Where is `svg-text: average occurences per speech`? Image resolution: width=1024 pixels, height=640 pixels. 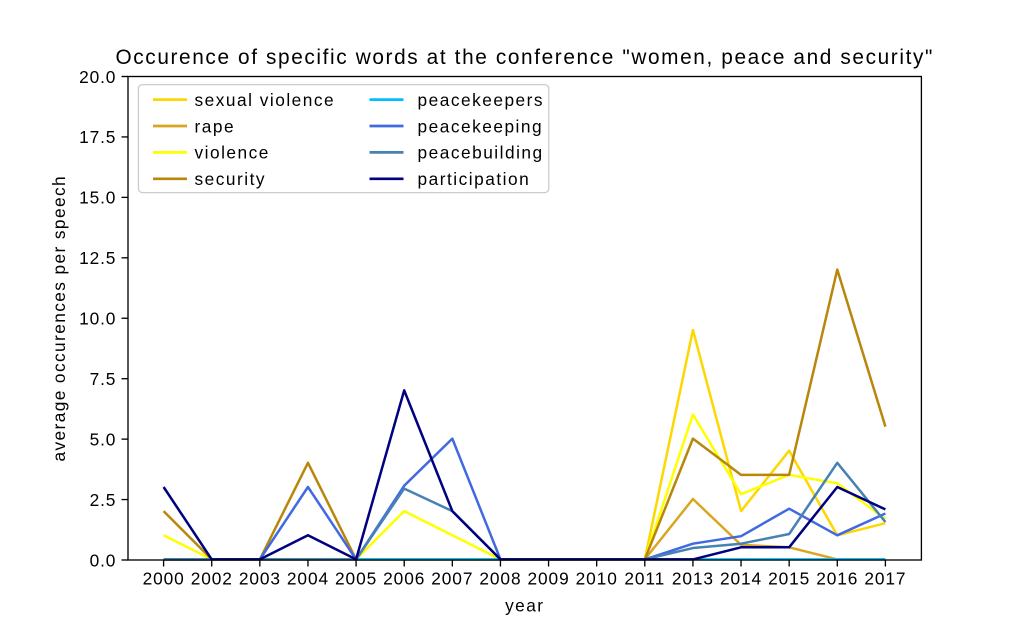 svg-text: average occurences per speech is located at coordinates (59, 318).